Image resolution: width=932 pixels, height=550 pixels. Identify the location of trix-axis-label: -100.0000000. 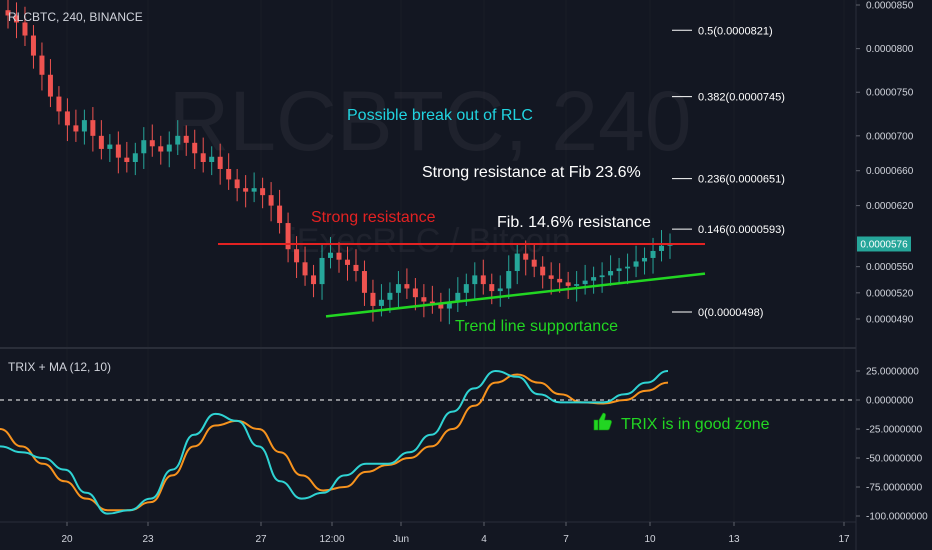
(897, 517).